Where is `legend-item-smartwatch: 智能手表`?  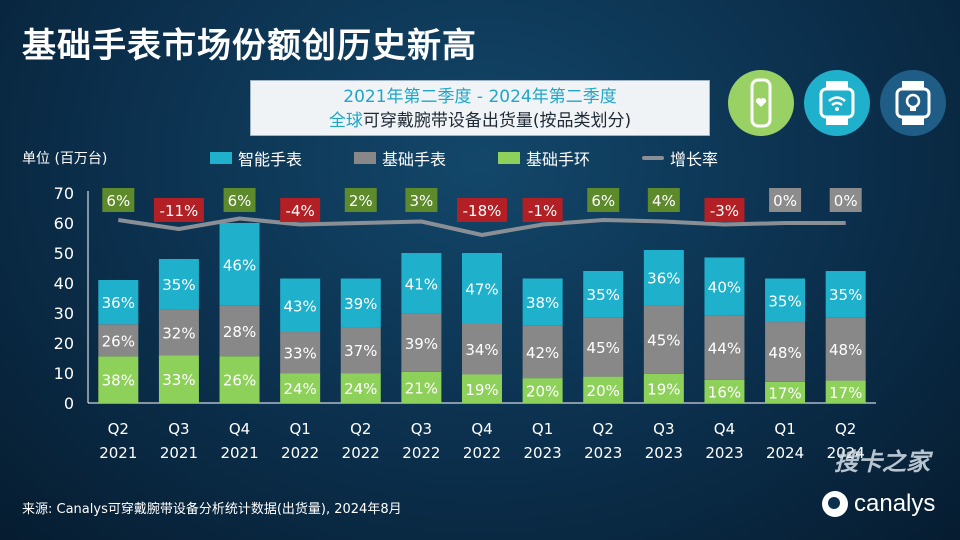 legend-item-smartwatch: 智能手表 is located at coordinates (256, 158).